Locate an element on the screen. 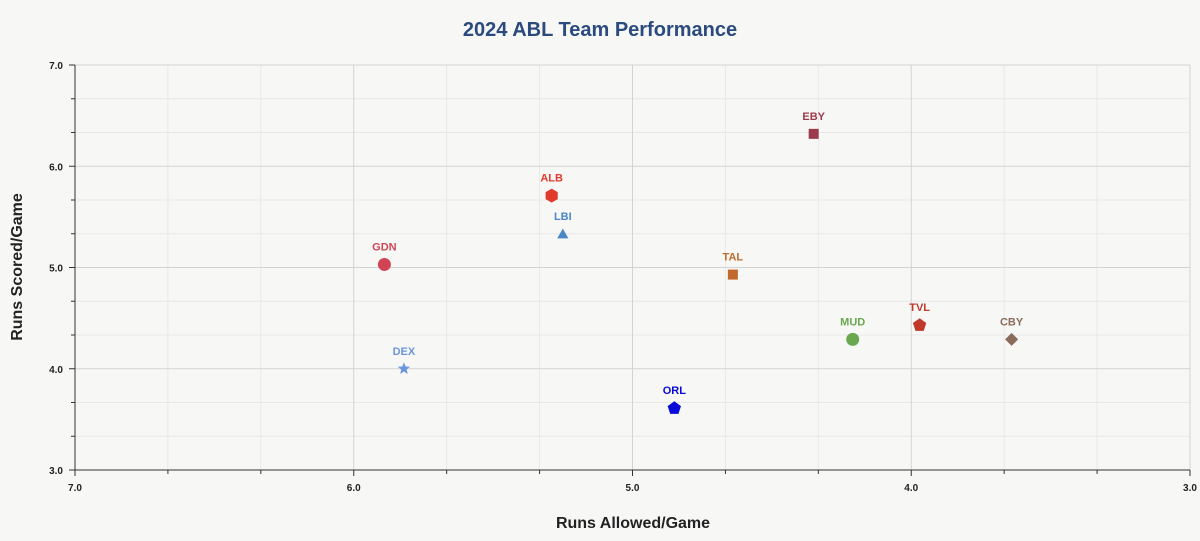 Image resolution: width=1200 pixels, height=541 pixels. y-tick-label: 3.0 is located at coordinates (56, 471).